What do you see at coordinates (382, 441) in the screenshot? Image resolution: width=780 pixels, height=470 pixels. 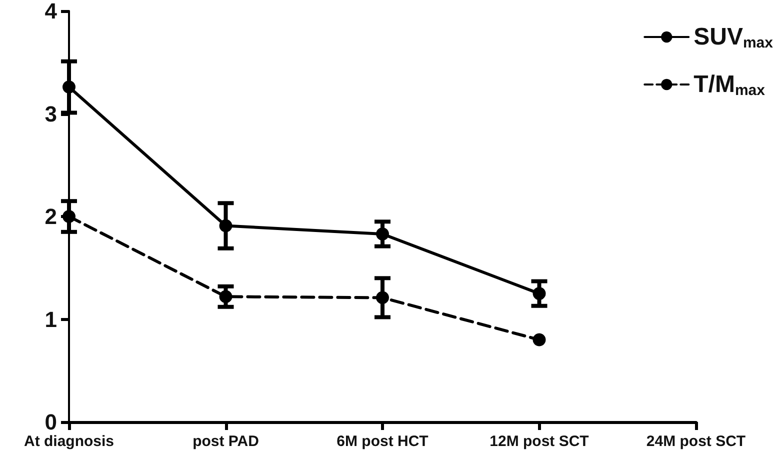 I see `x-tick-label: 6M post HCT` at bounding box center [382, 441].